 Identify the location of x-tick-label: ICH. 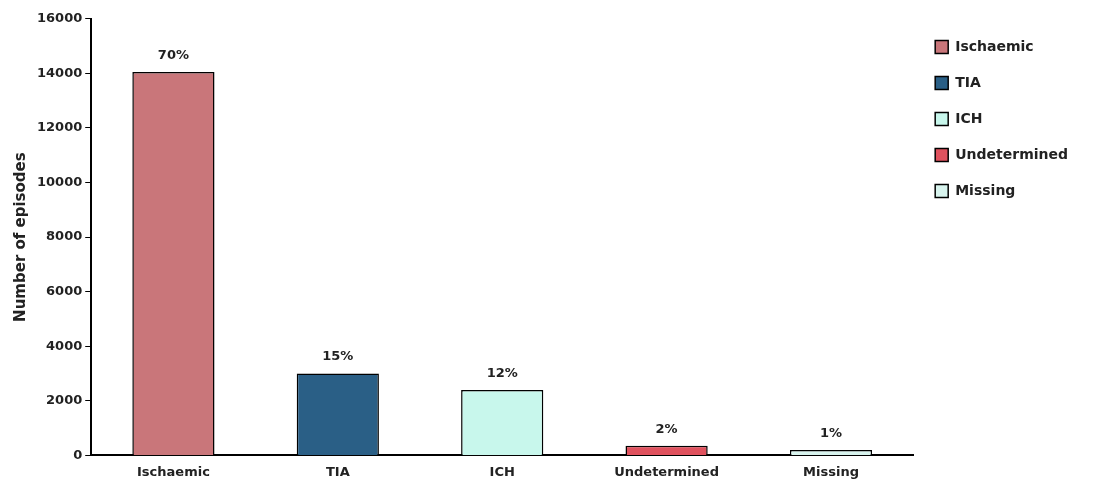
(502, 471).